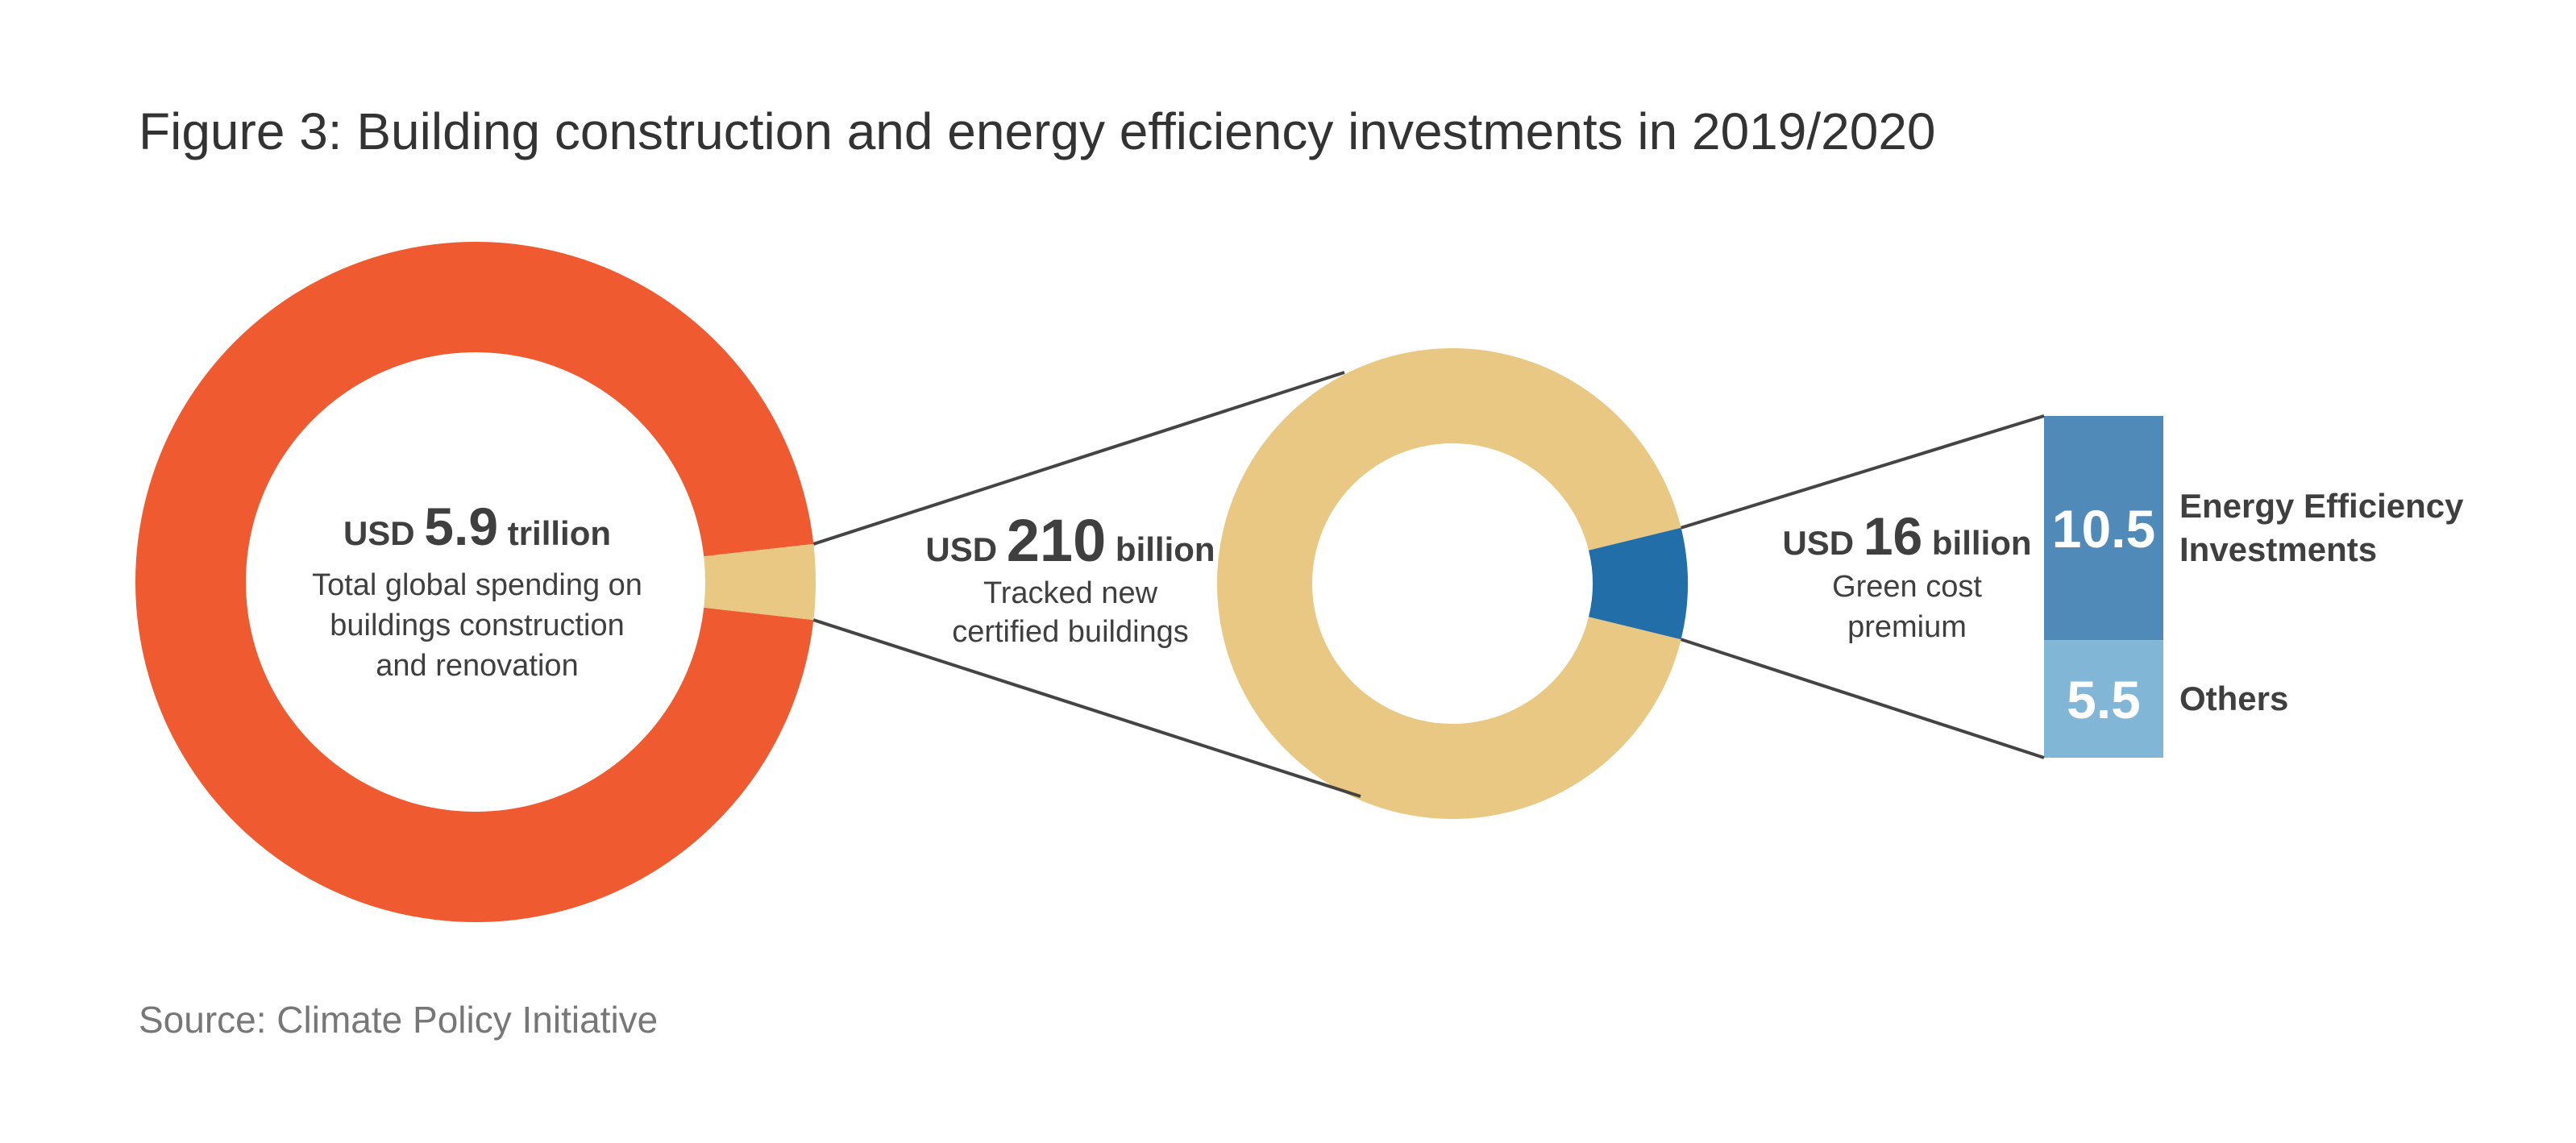  I want to click on bar-value-label: 10.5, so click(2103, 529).